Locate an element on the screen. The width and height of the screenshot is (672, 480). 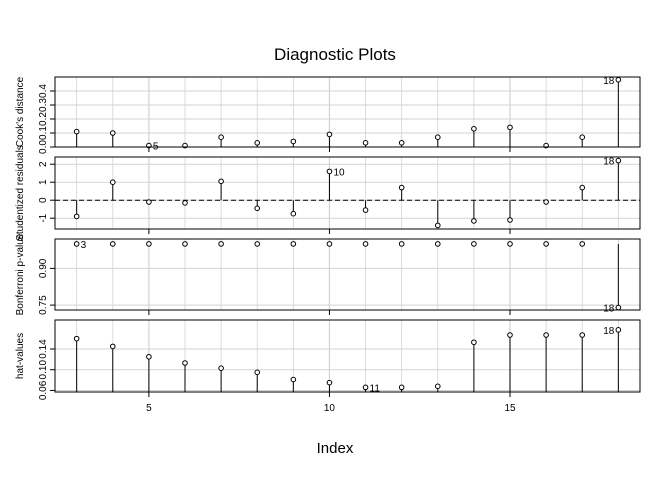
y-tick-label: 0.14 is located at coordinates (43, 349).